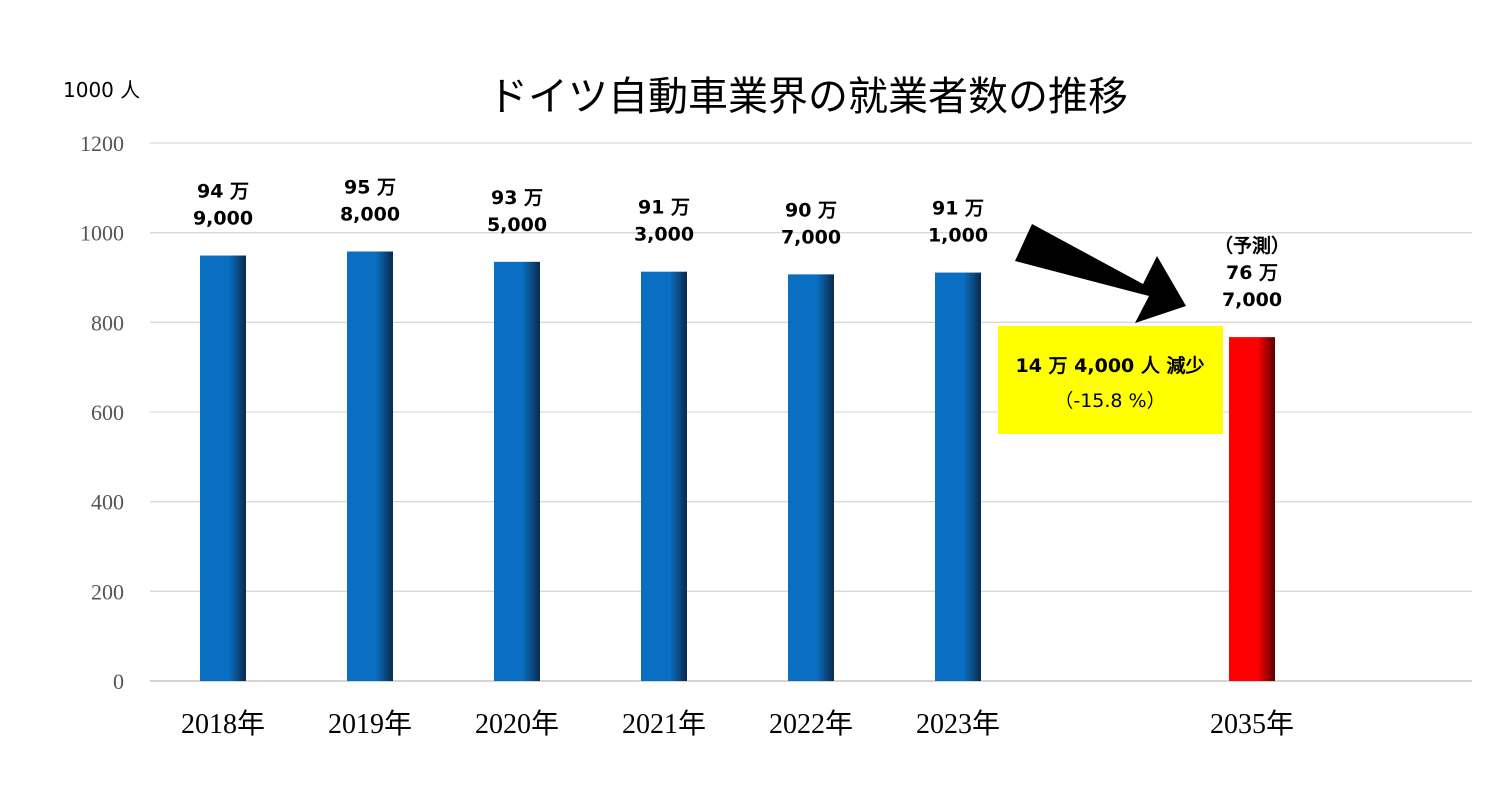 Image resolution: width=1500 pixels, height=797 pixels. Describe the element at coordinates (517, 724) in the screenshot. I see `x-tick-label: 2020年` at that location.